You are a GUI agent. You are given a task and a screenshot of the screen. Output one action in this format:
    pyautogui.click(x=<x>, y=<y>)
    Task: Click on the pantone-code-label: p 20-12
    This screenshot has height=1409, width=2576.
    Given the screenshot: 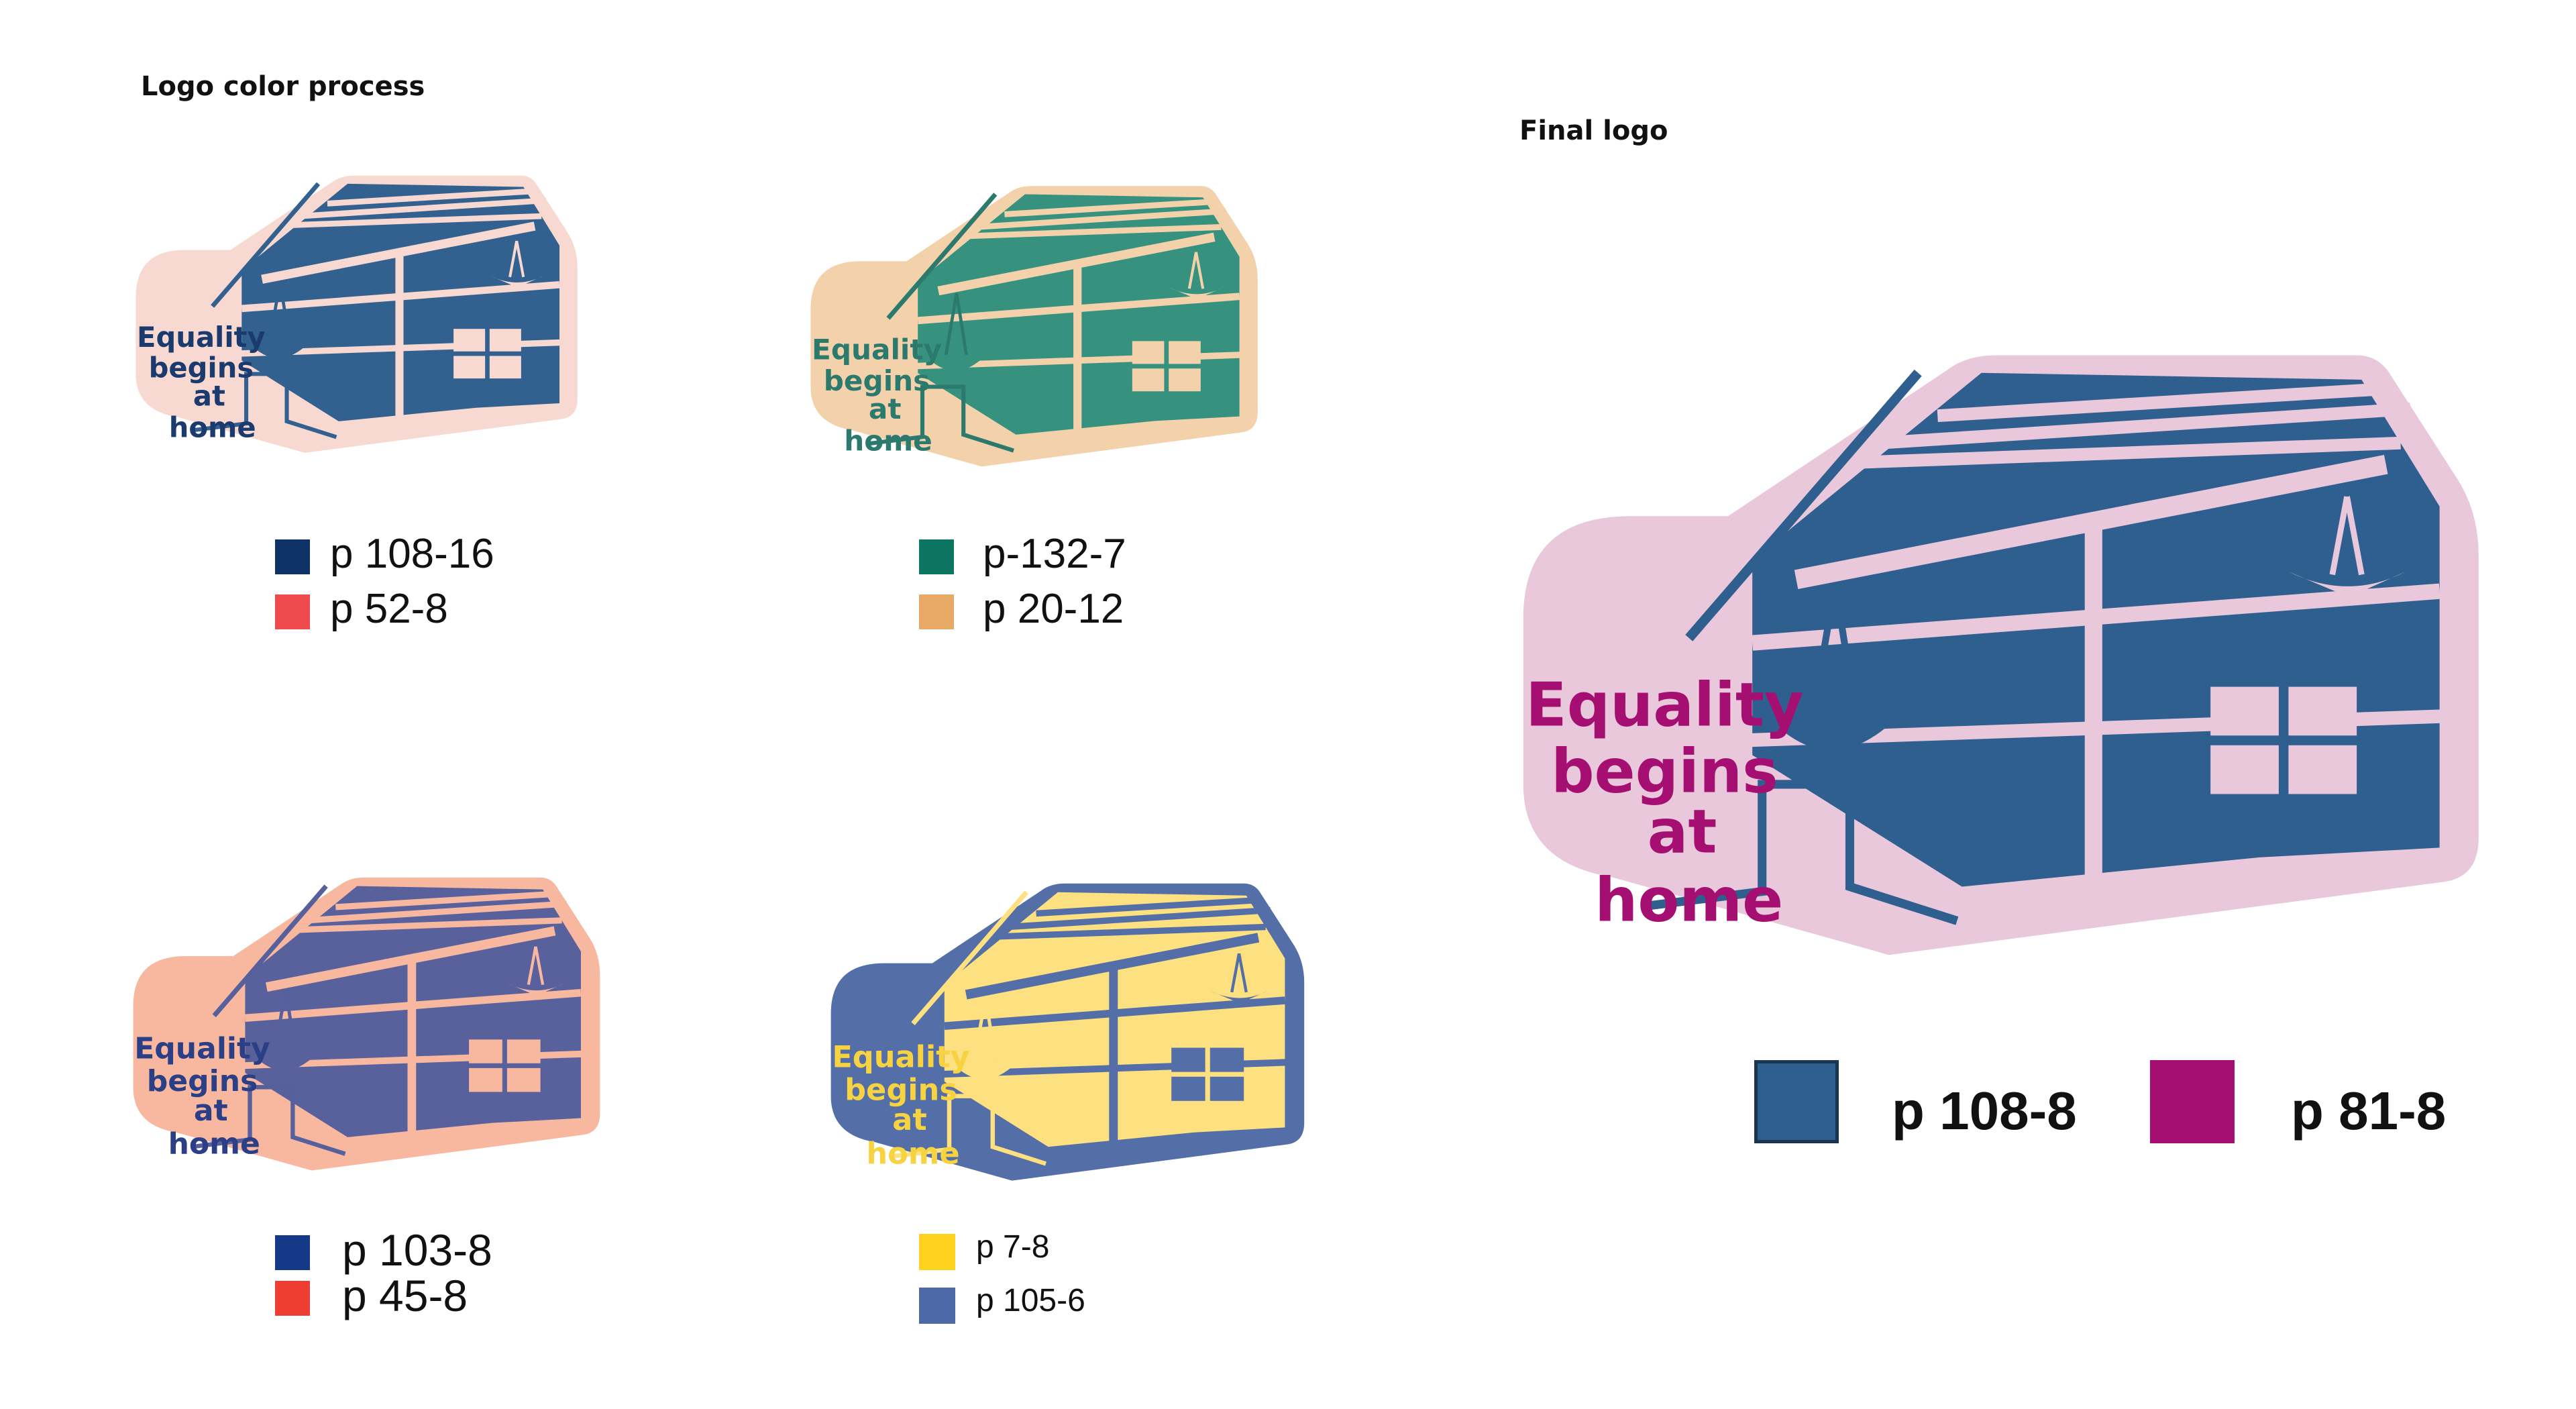 What is the action you would take?
    pyautogui.click(x=1053, y=609)
    